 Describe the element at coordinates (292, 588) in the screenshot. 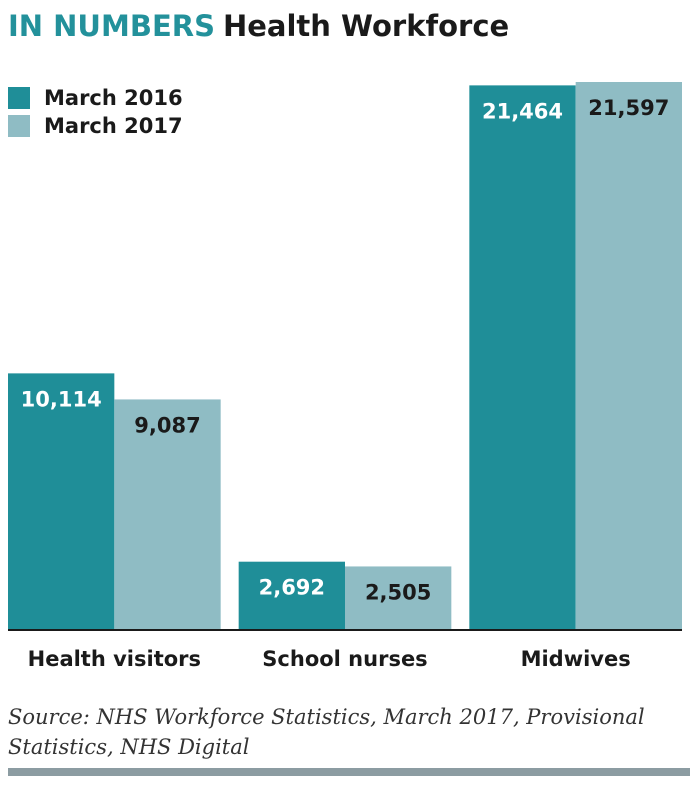

I see `value-label: 2,692` at that location.